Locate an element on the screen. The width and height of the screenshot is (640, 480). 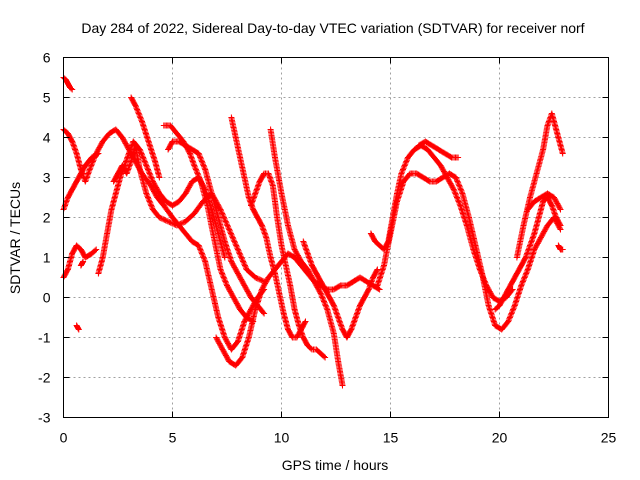
x-tick-labels: 0 5 10 15 20 25 is located at coordinates (338, 438).